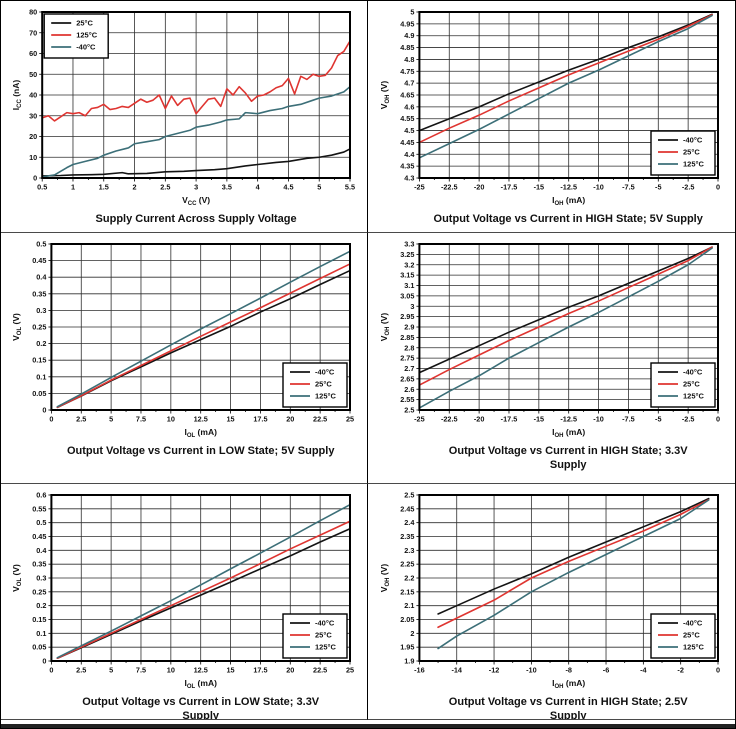 This screenshot has height=729, width=736. Describe the element at coordinates (368, 726) in the screenshot. I see `section-divider-bar` at that location.